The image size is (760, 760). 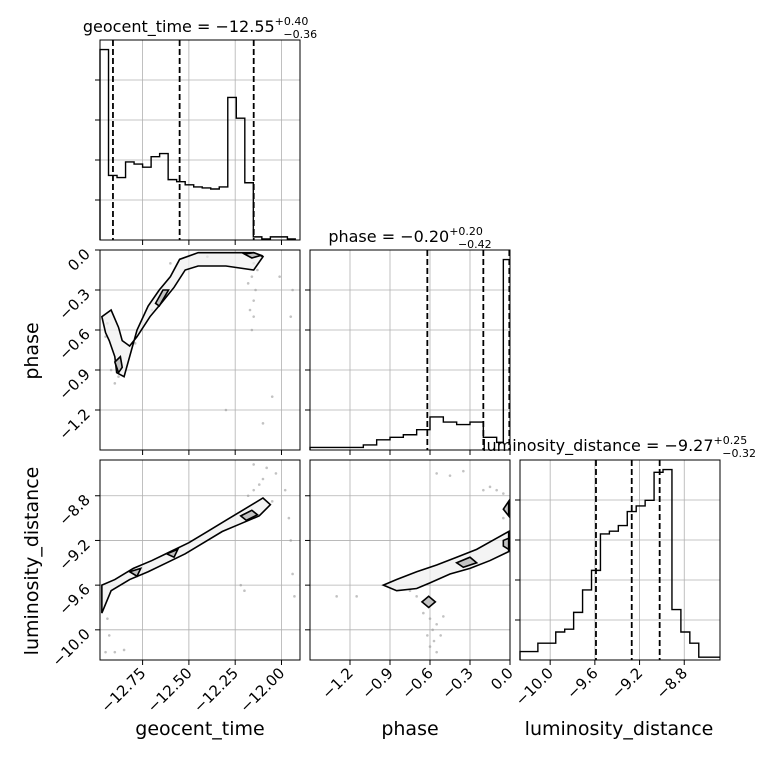 I want to click on hist-geocent_time-frame, so click(x=200, y=140).